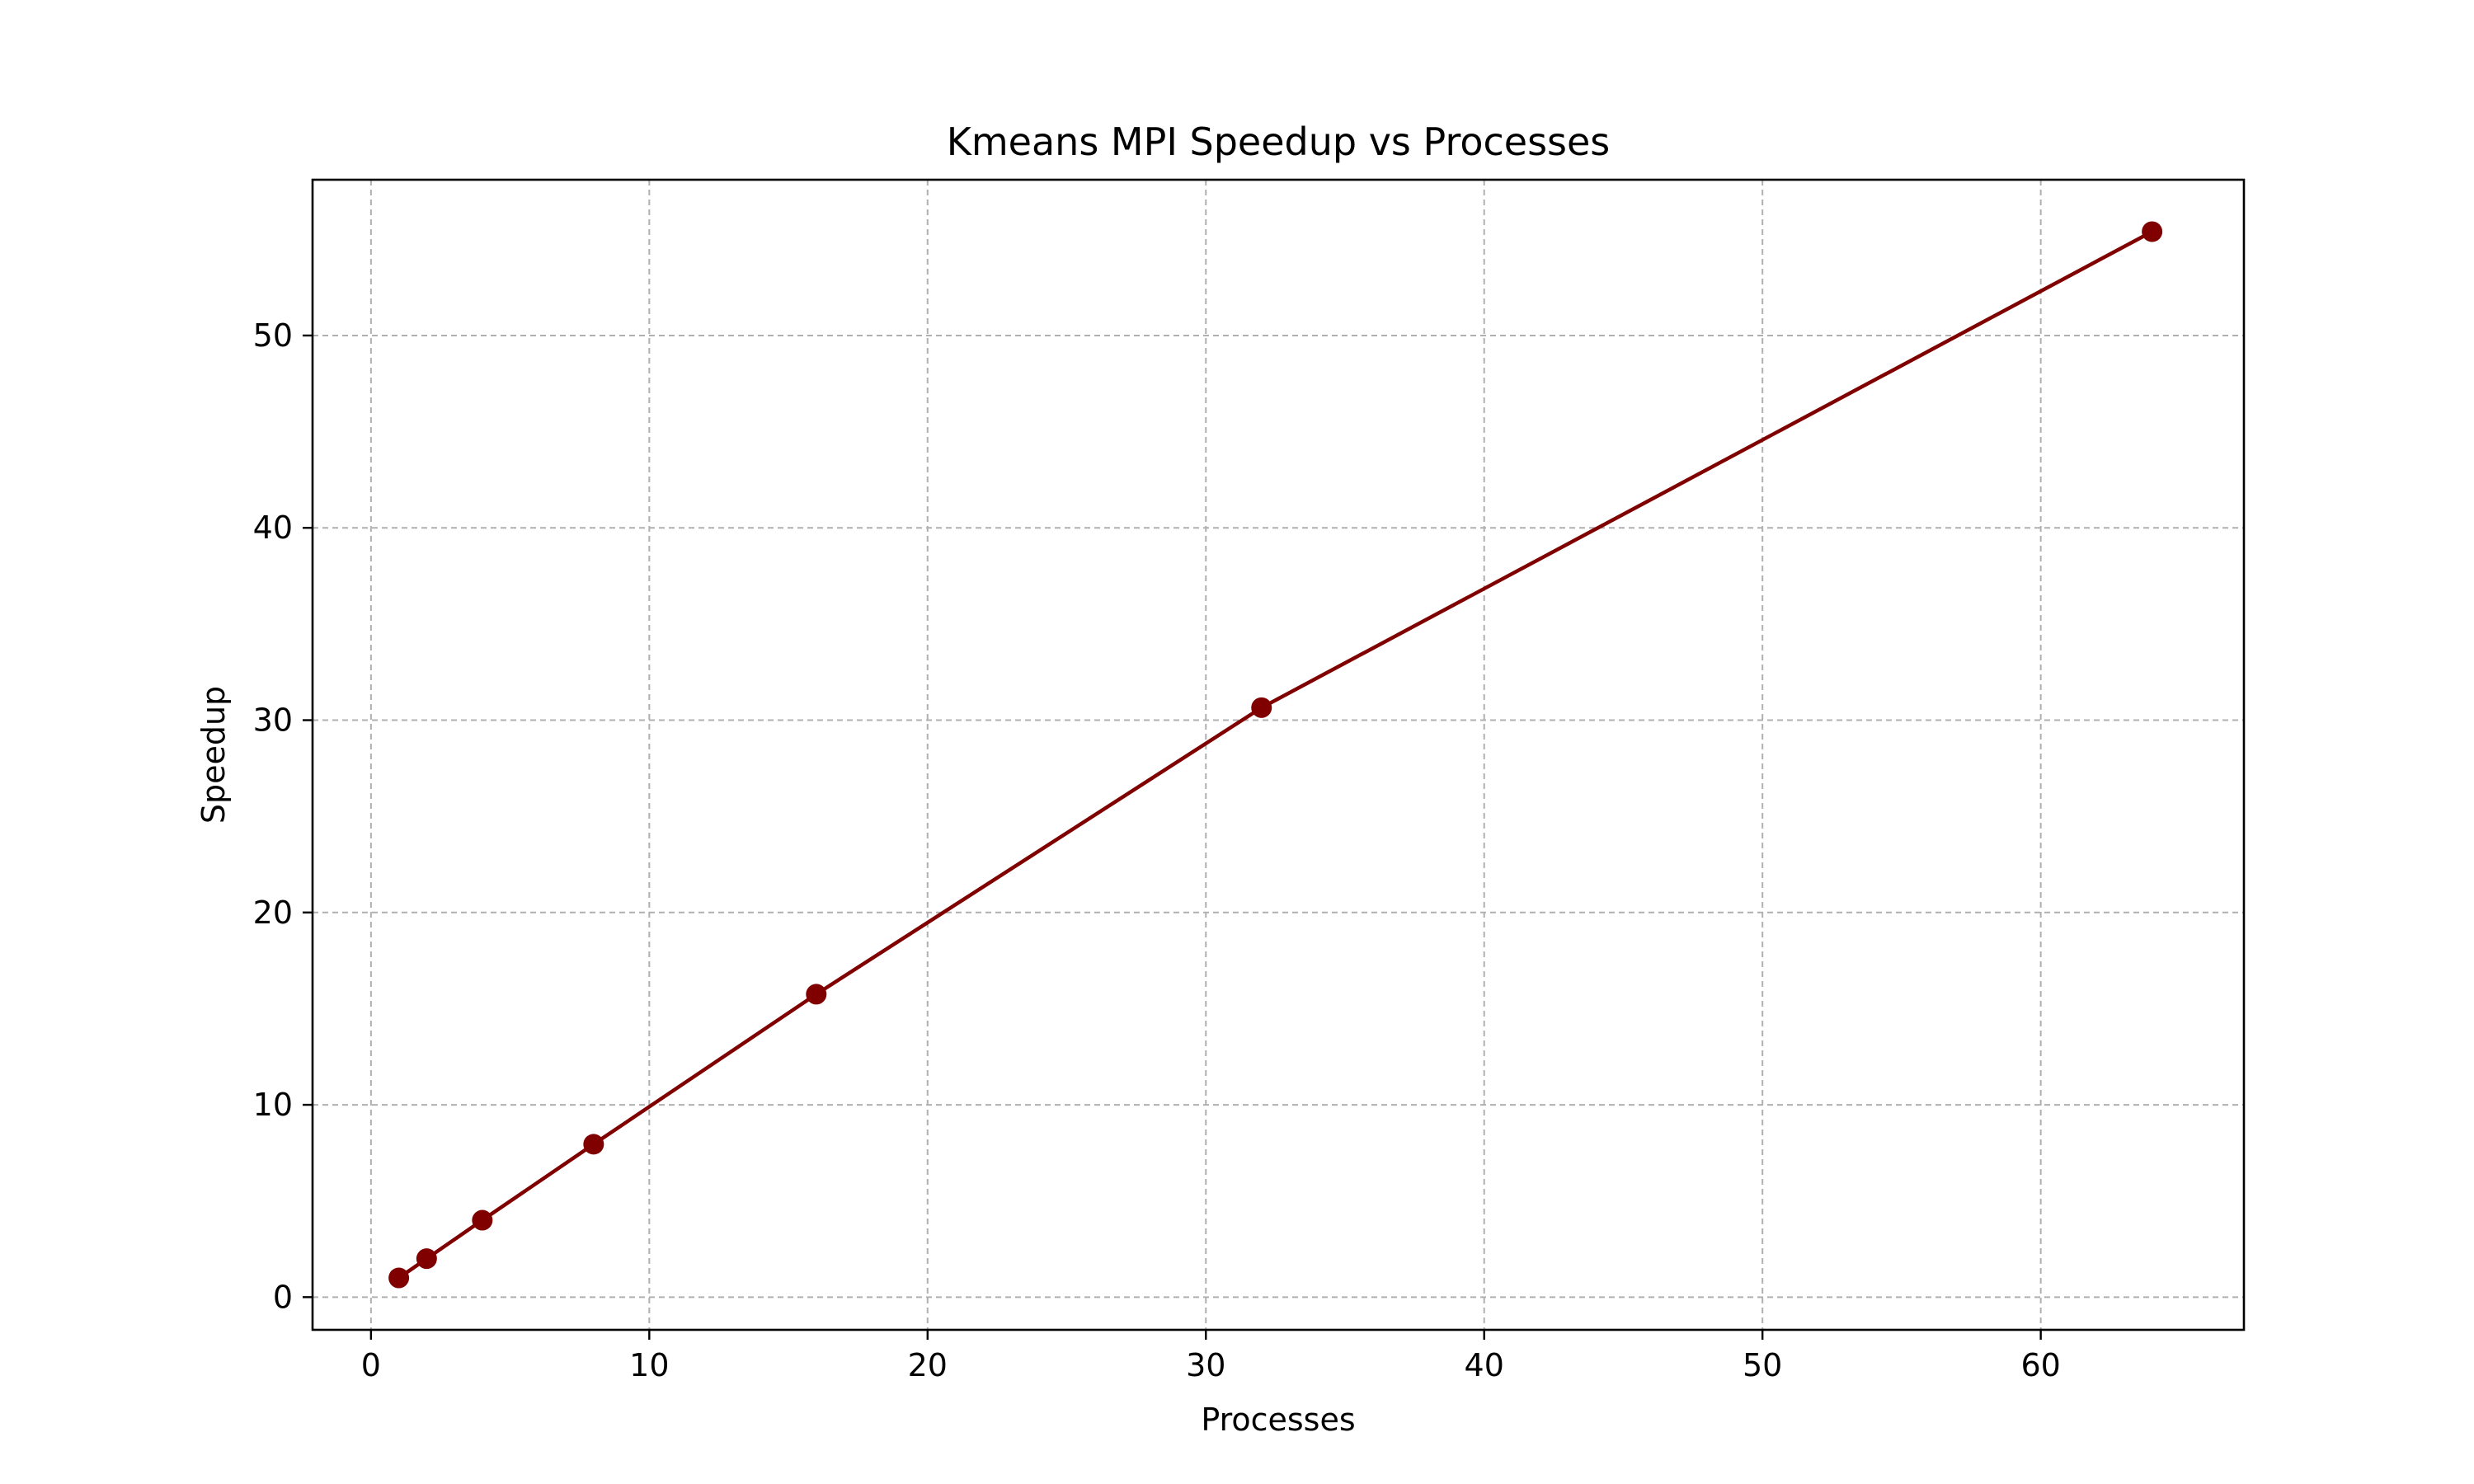 This screenshot has height=1484, width=2474. I want to click on x-tick-label: 30, so click(1205, 1365).